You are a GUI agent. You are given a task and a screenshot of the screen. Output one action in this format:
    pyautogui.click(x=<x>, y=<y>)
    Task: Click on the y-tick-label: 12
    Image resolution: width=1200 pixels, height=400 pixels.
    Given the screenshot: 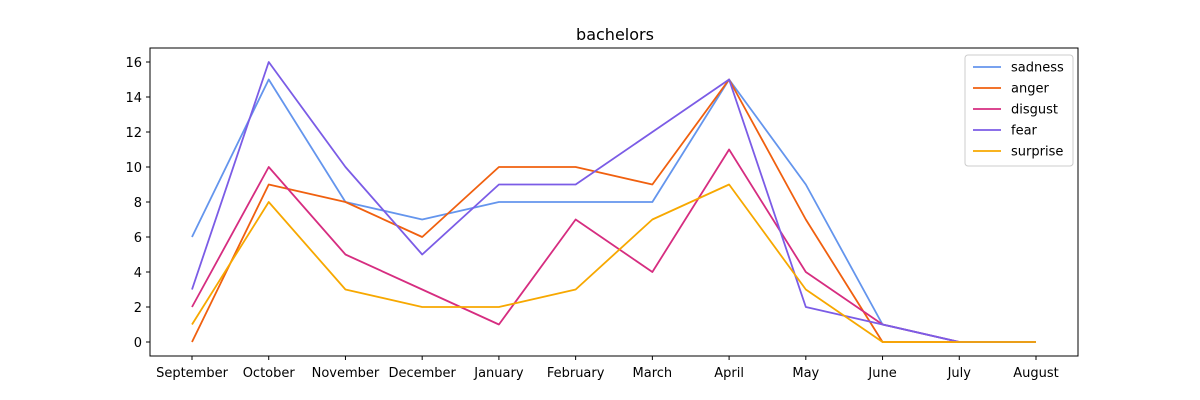 What is the action you would take?
    pyautogui.click(x=133, y=133)
    